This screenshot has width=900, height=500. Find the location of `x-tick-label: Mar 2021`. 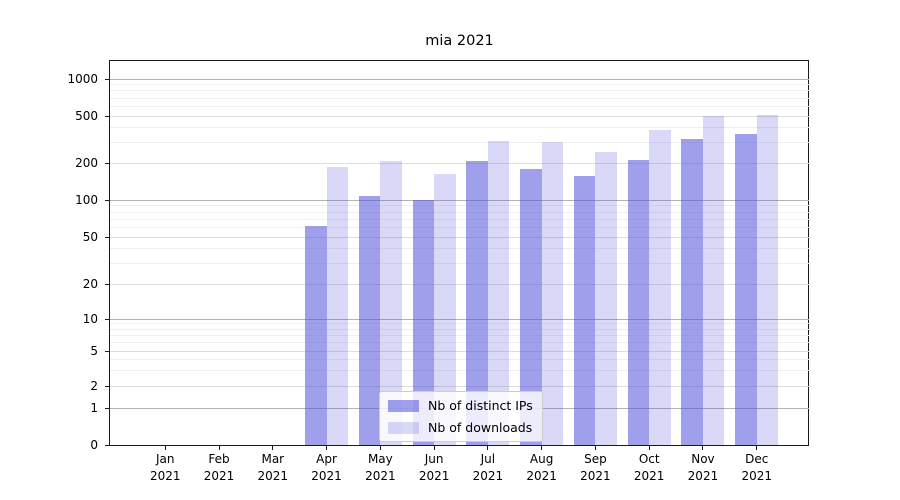

x-tick-label: Mar 2021 is located at coordinates (273, 467).